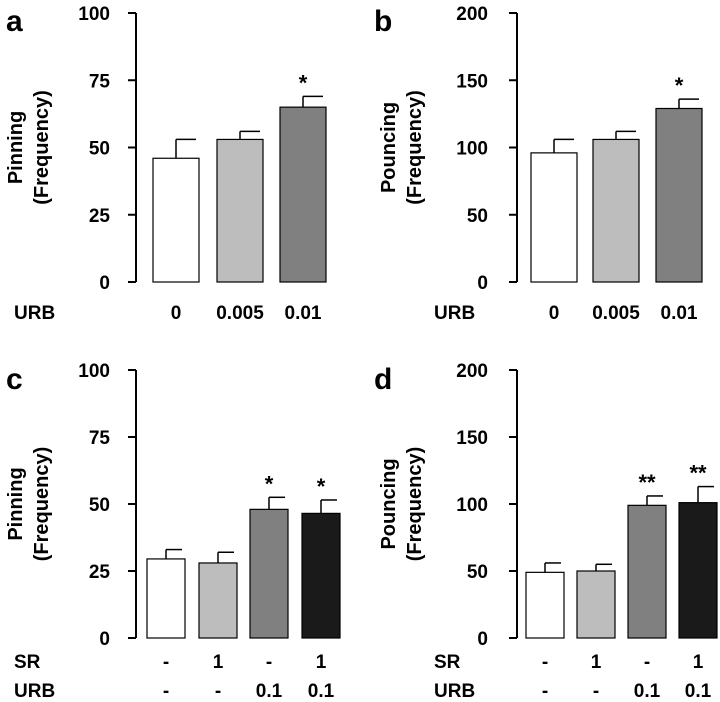 The width and height of the screenshot is (720, 702). Describe the element at coordinates (383, 379) in the screenshot. I see `panel-label: d` at that location.